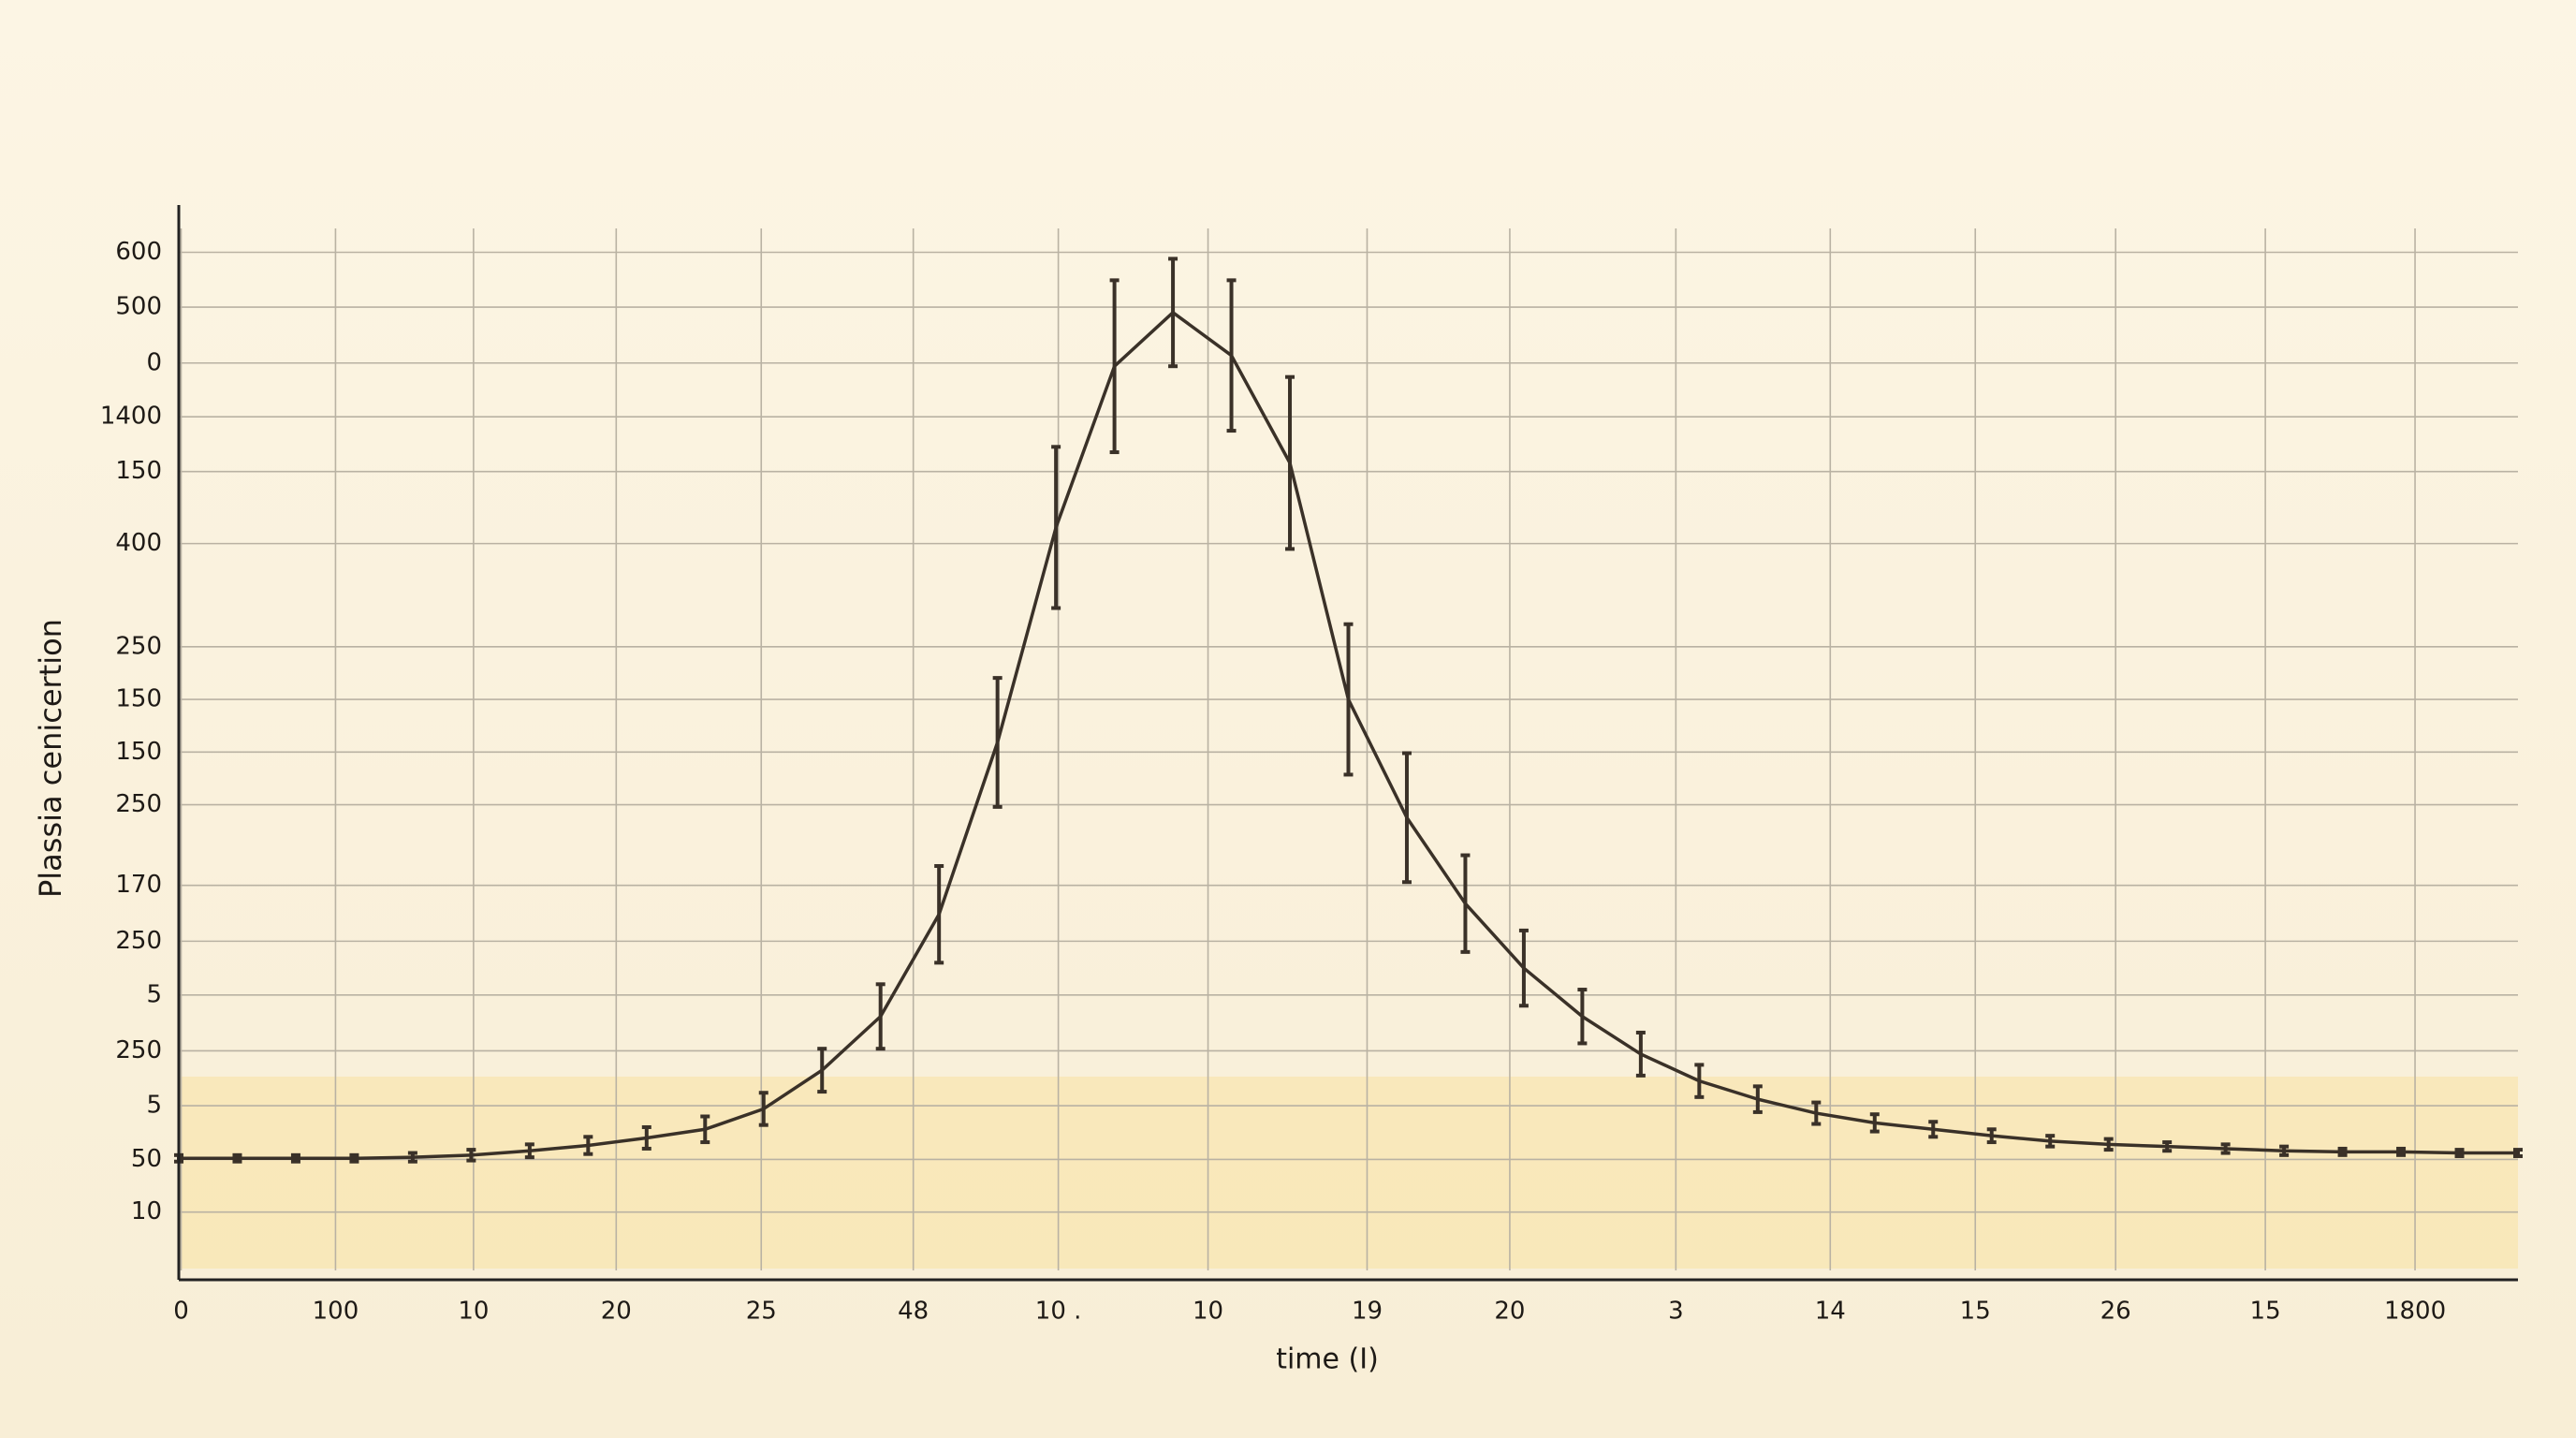 The height and width of the screenshot is (1438, 2576). What do you see at coordinates (1058, 1312) in the screenshot?
I see `x-tick-label: 10 .` at bounding box center [1058, 1312].